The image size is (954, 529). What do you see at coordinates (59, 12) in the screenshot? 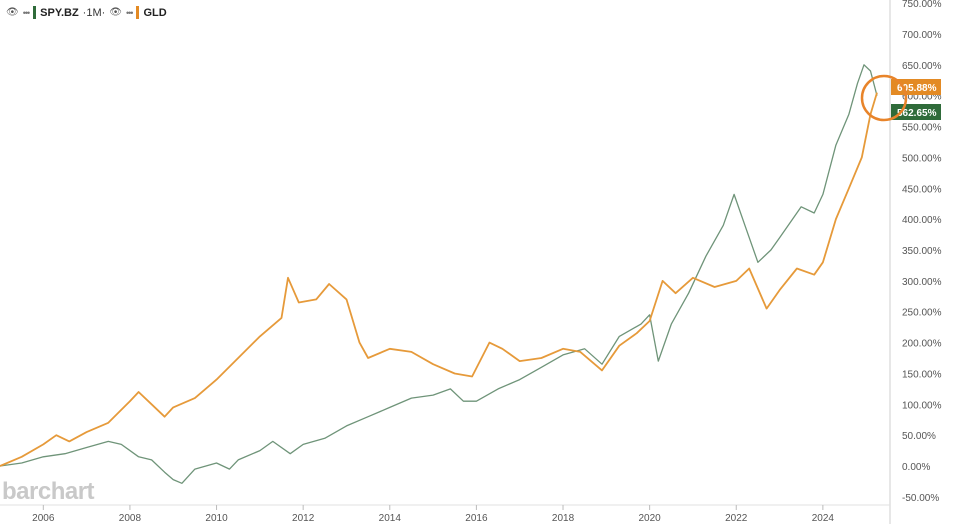
I see `spy-legend-label: SPY.BZ` at bounding box center [59, 12].